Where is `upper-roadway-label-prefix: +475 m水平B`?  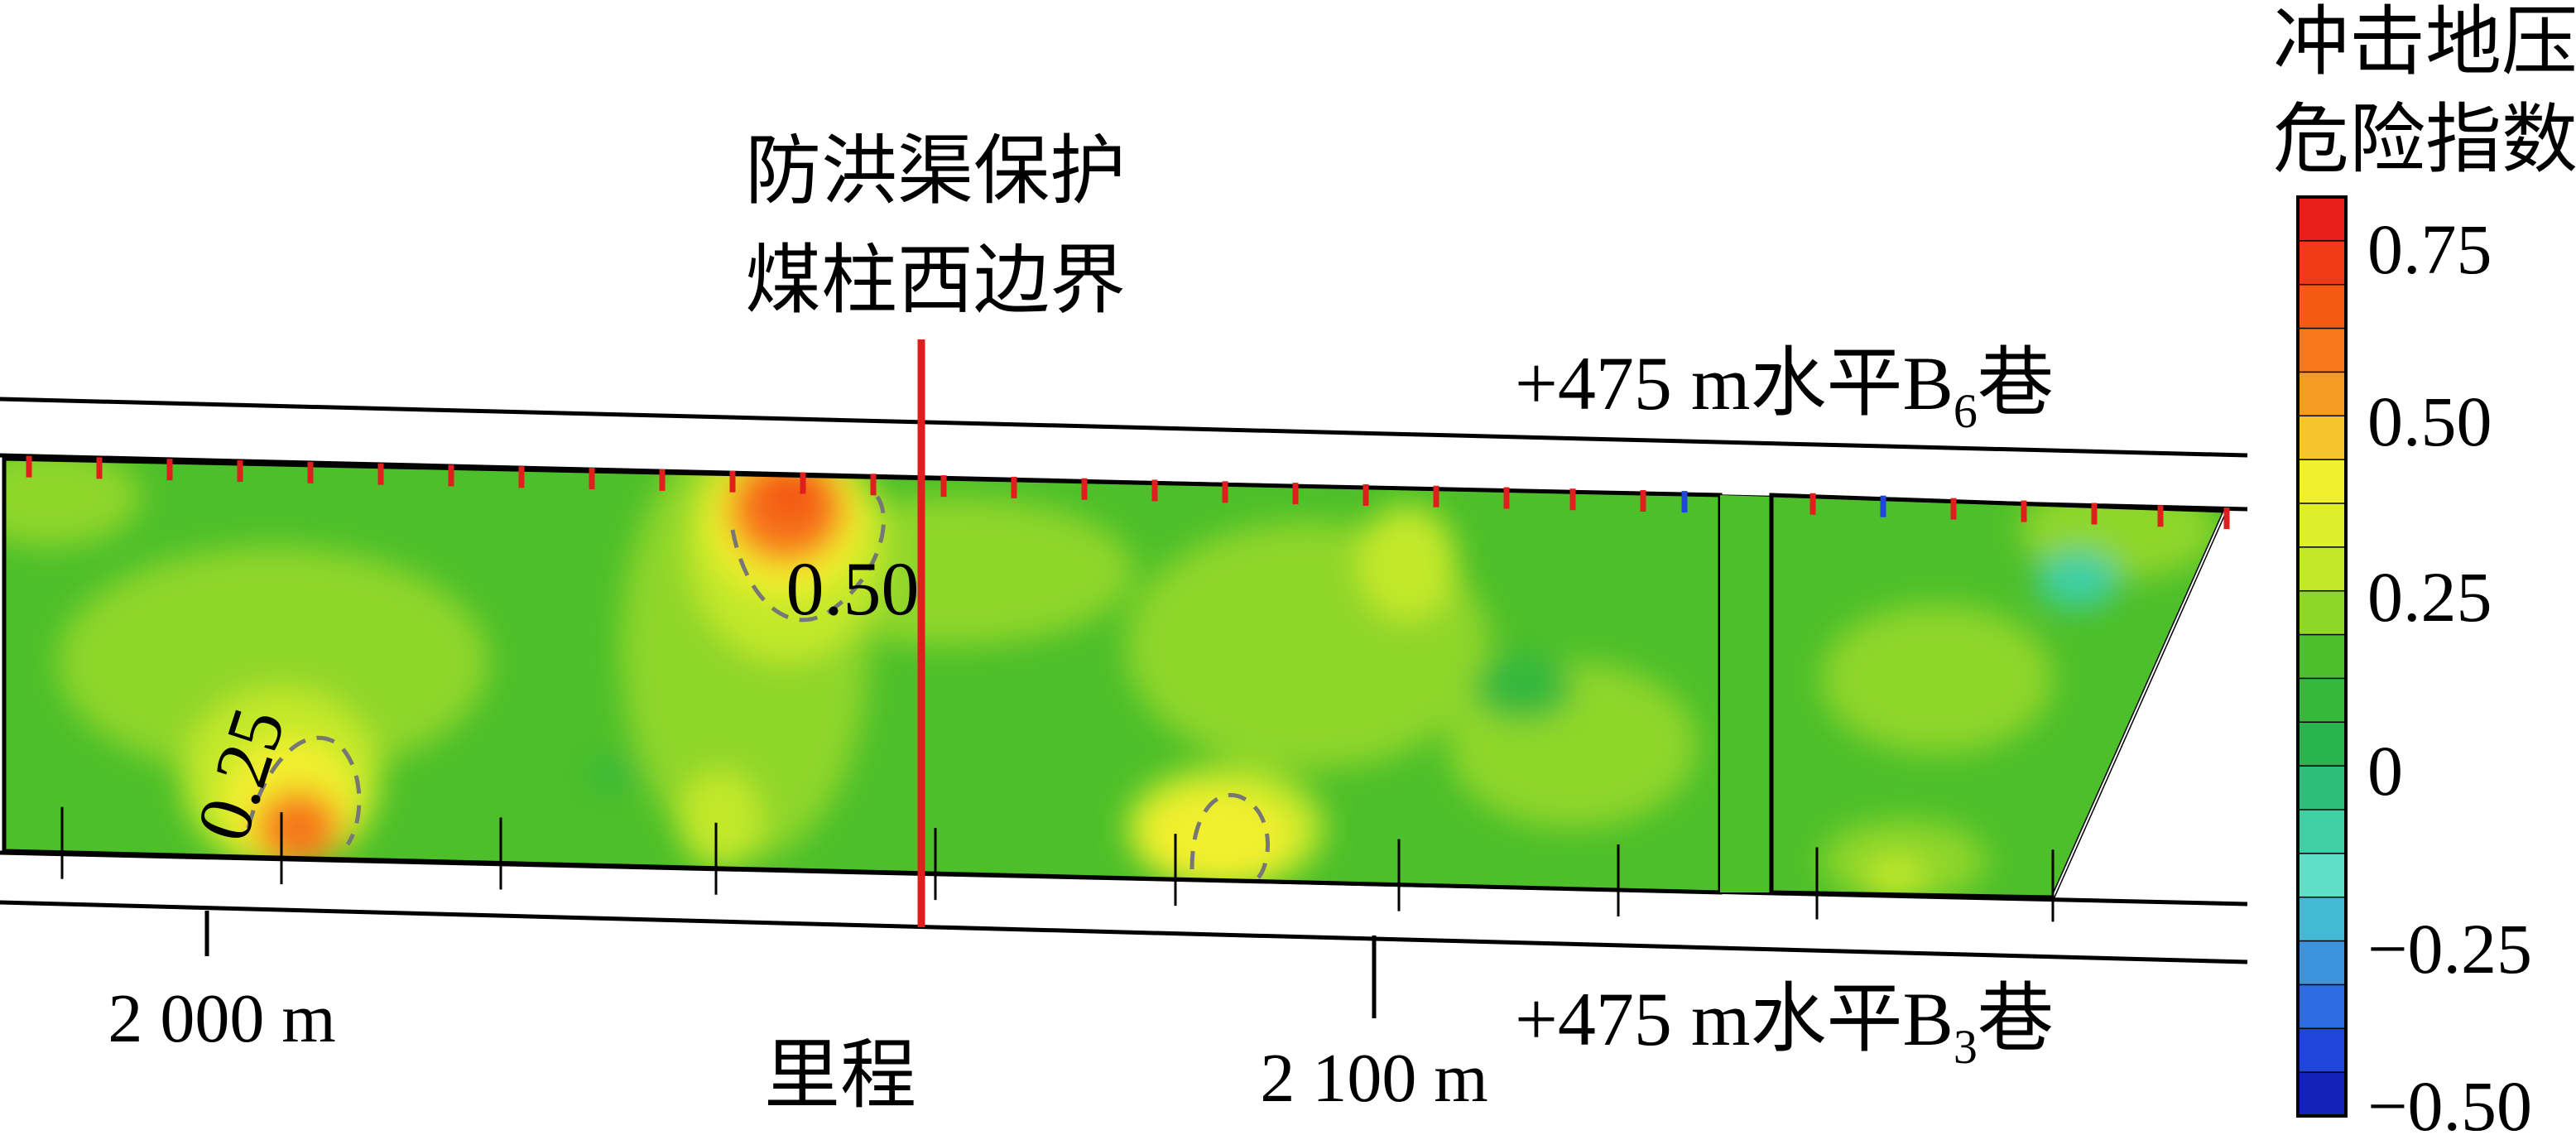 upper-roadway-label-prefix: +475 m水平B is located at coordinates (1734, 383).